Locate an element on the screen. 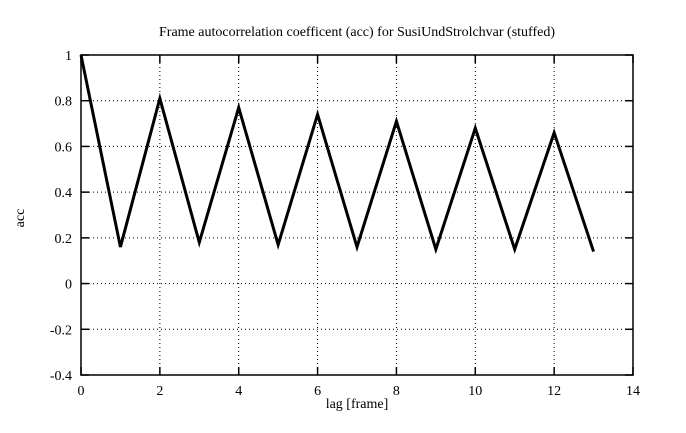 The width and height of the screenshot is (686, 433). y-tick-label: 0.4 is located at coordinates (64, 193).